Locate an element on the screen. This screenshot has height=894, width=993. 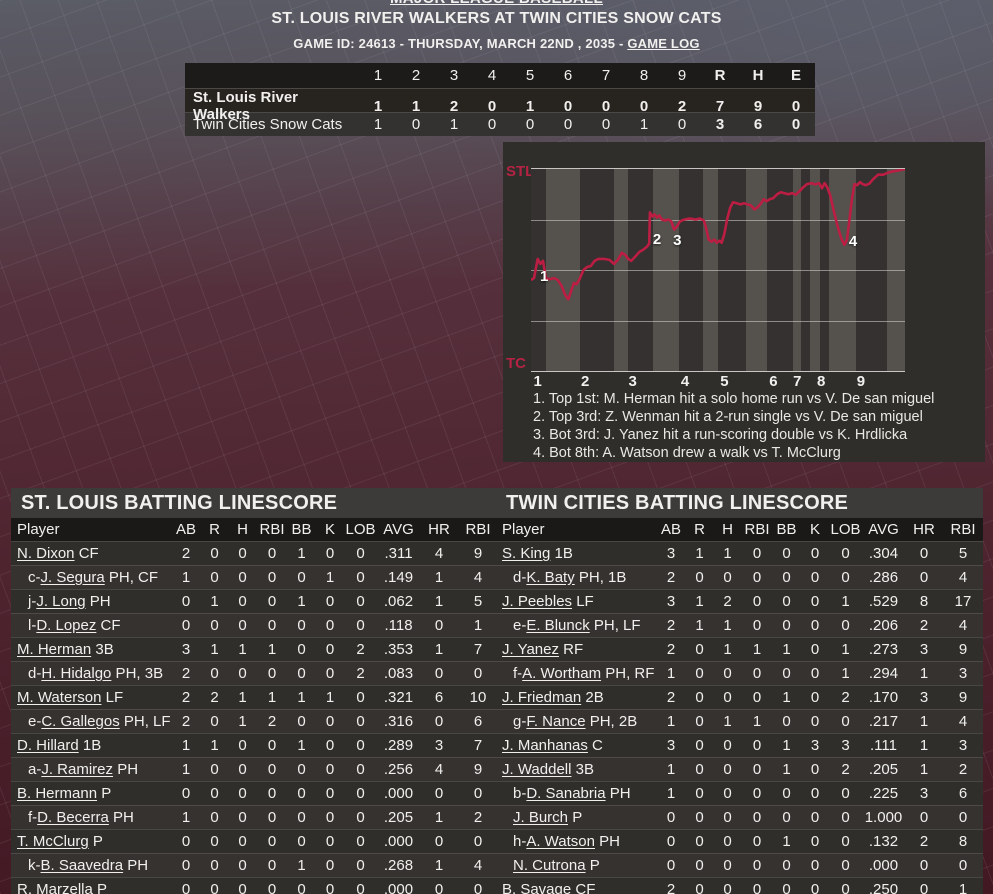
player-cell: h-A. Watson PH is located at coordinates (576, 841).